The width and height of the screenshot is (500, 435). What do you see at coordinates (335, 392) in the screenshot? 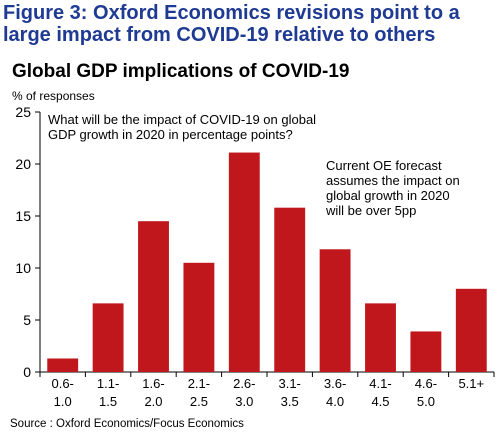
I see `x-tick-label: 3.6-4.0` at bounding box center [335, 392].